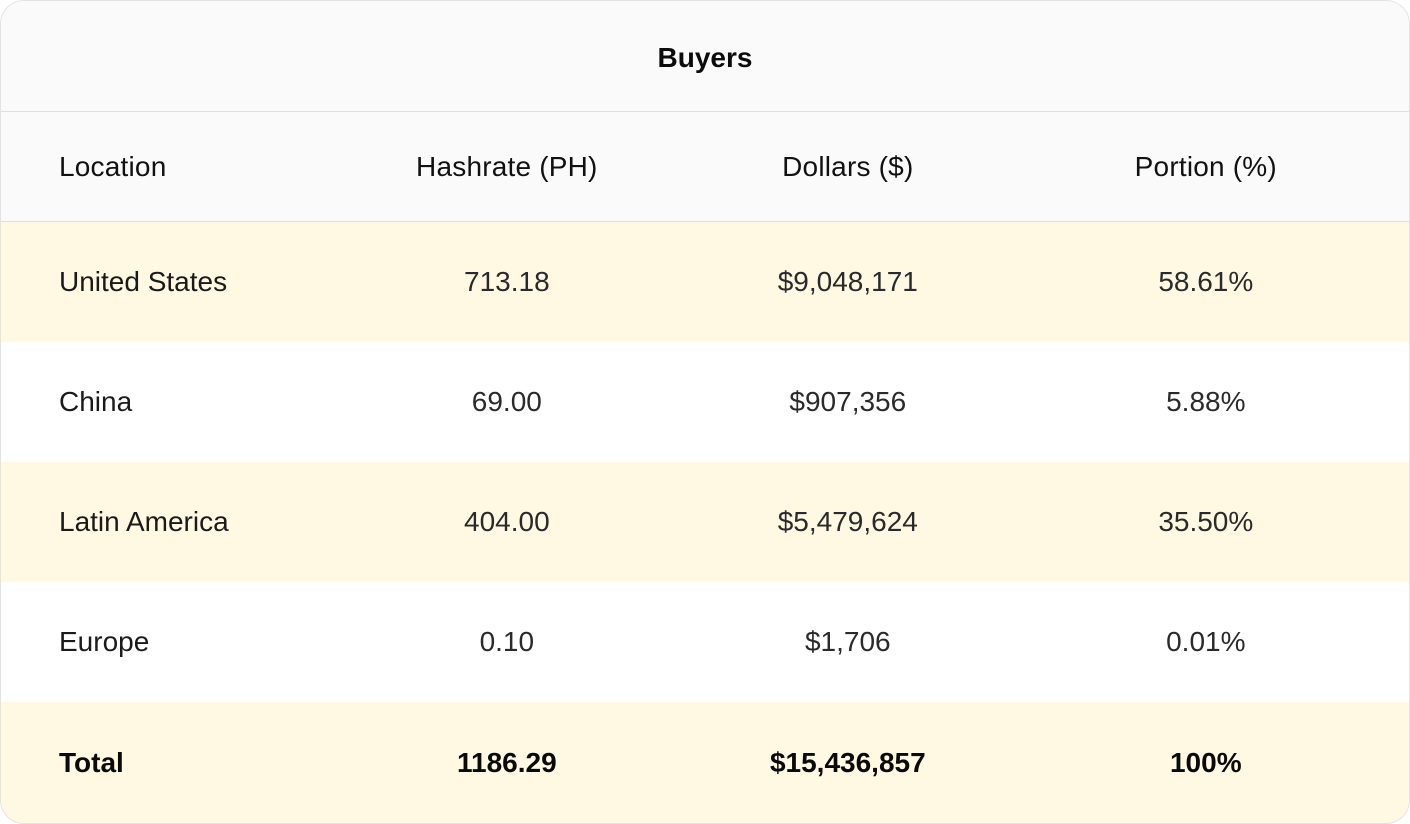 The image size is (1410, 824). Describe the element at coordinates (507, 641) in the screenshot. I see `hashrate-cell: 0.10` at that location.